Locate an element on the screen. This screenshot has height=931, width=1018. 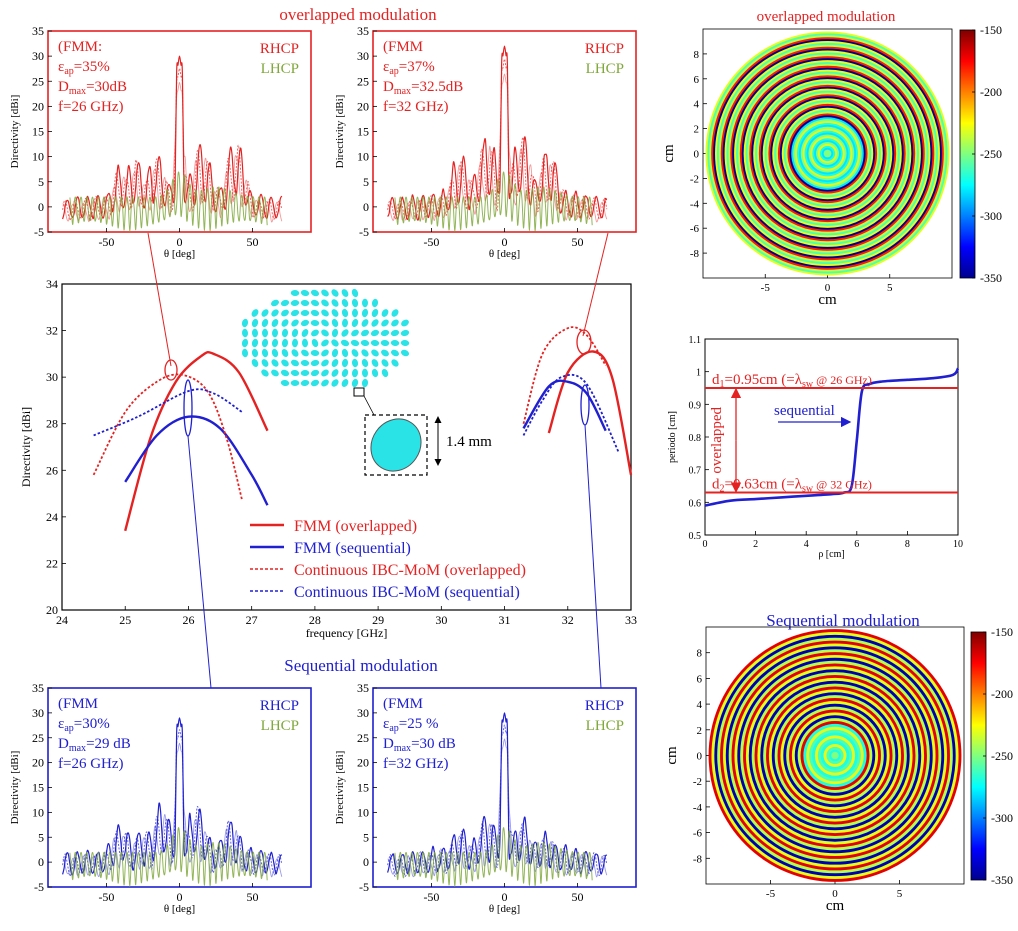
y-tick-label: -2 is located at coordinates (694, 179).